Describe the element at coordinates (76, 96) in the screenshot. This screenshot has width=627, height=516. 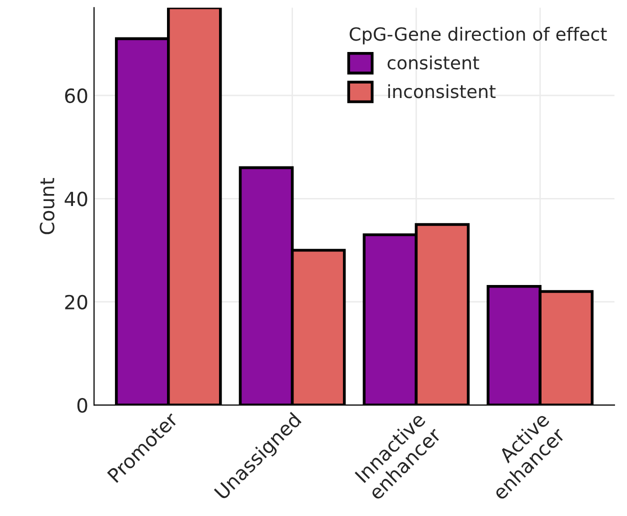
I see `y-tick-label: 60` at that location.